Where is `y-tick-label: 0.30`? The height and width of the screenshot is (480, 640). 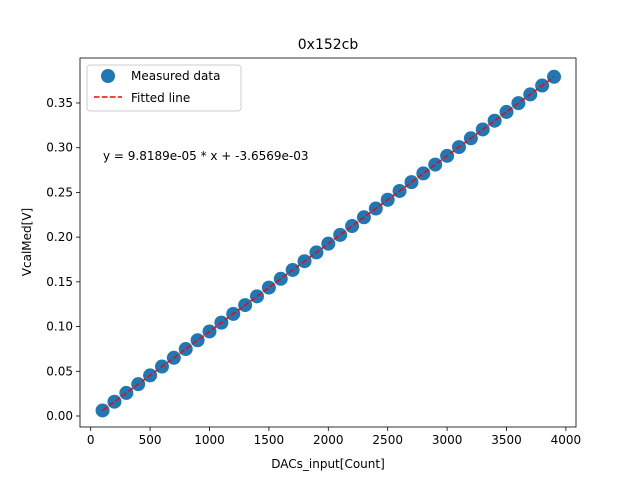 y-tick-label: 0.30 is located at coordinates (59, 148).